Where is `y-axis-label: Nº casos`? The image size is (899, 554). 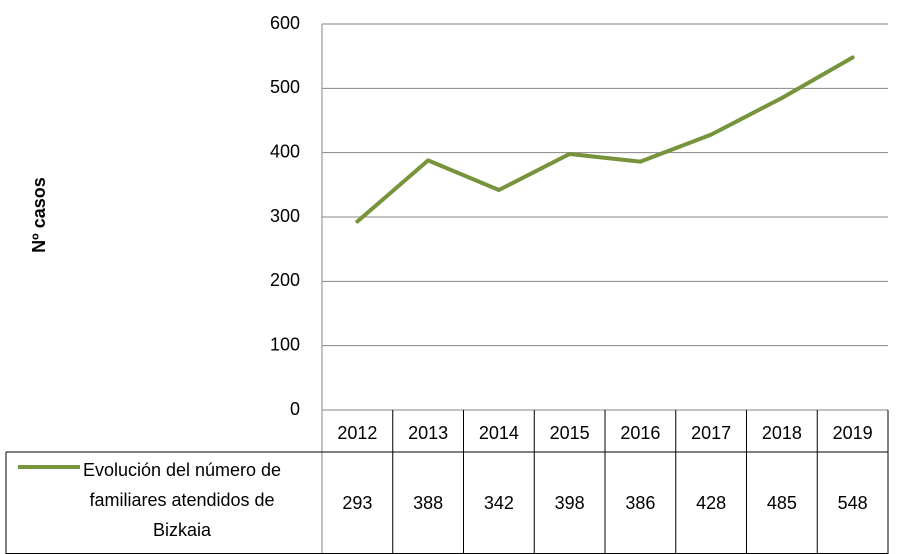 y-axis-label: Nº casos is located at coordinates (39, 215).